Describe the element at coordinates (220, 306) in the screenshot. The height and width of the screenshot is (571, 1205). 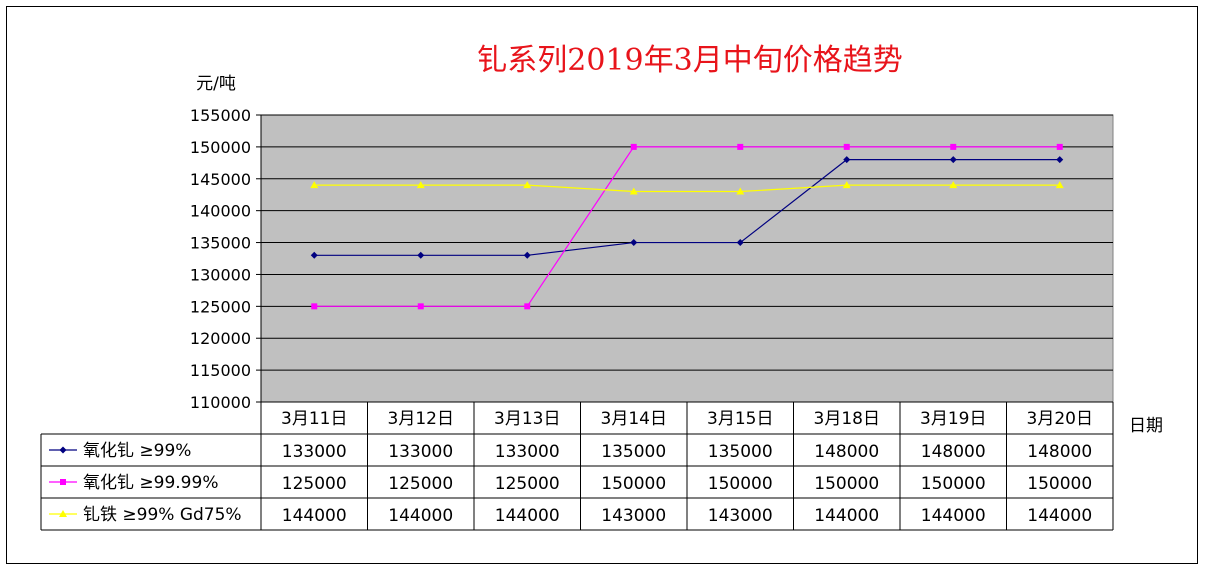
I see `y-tick-label: 125000` at that location.